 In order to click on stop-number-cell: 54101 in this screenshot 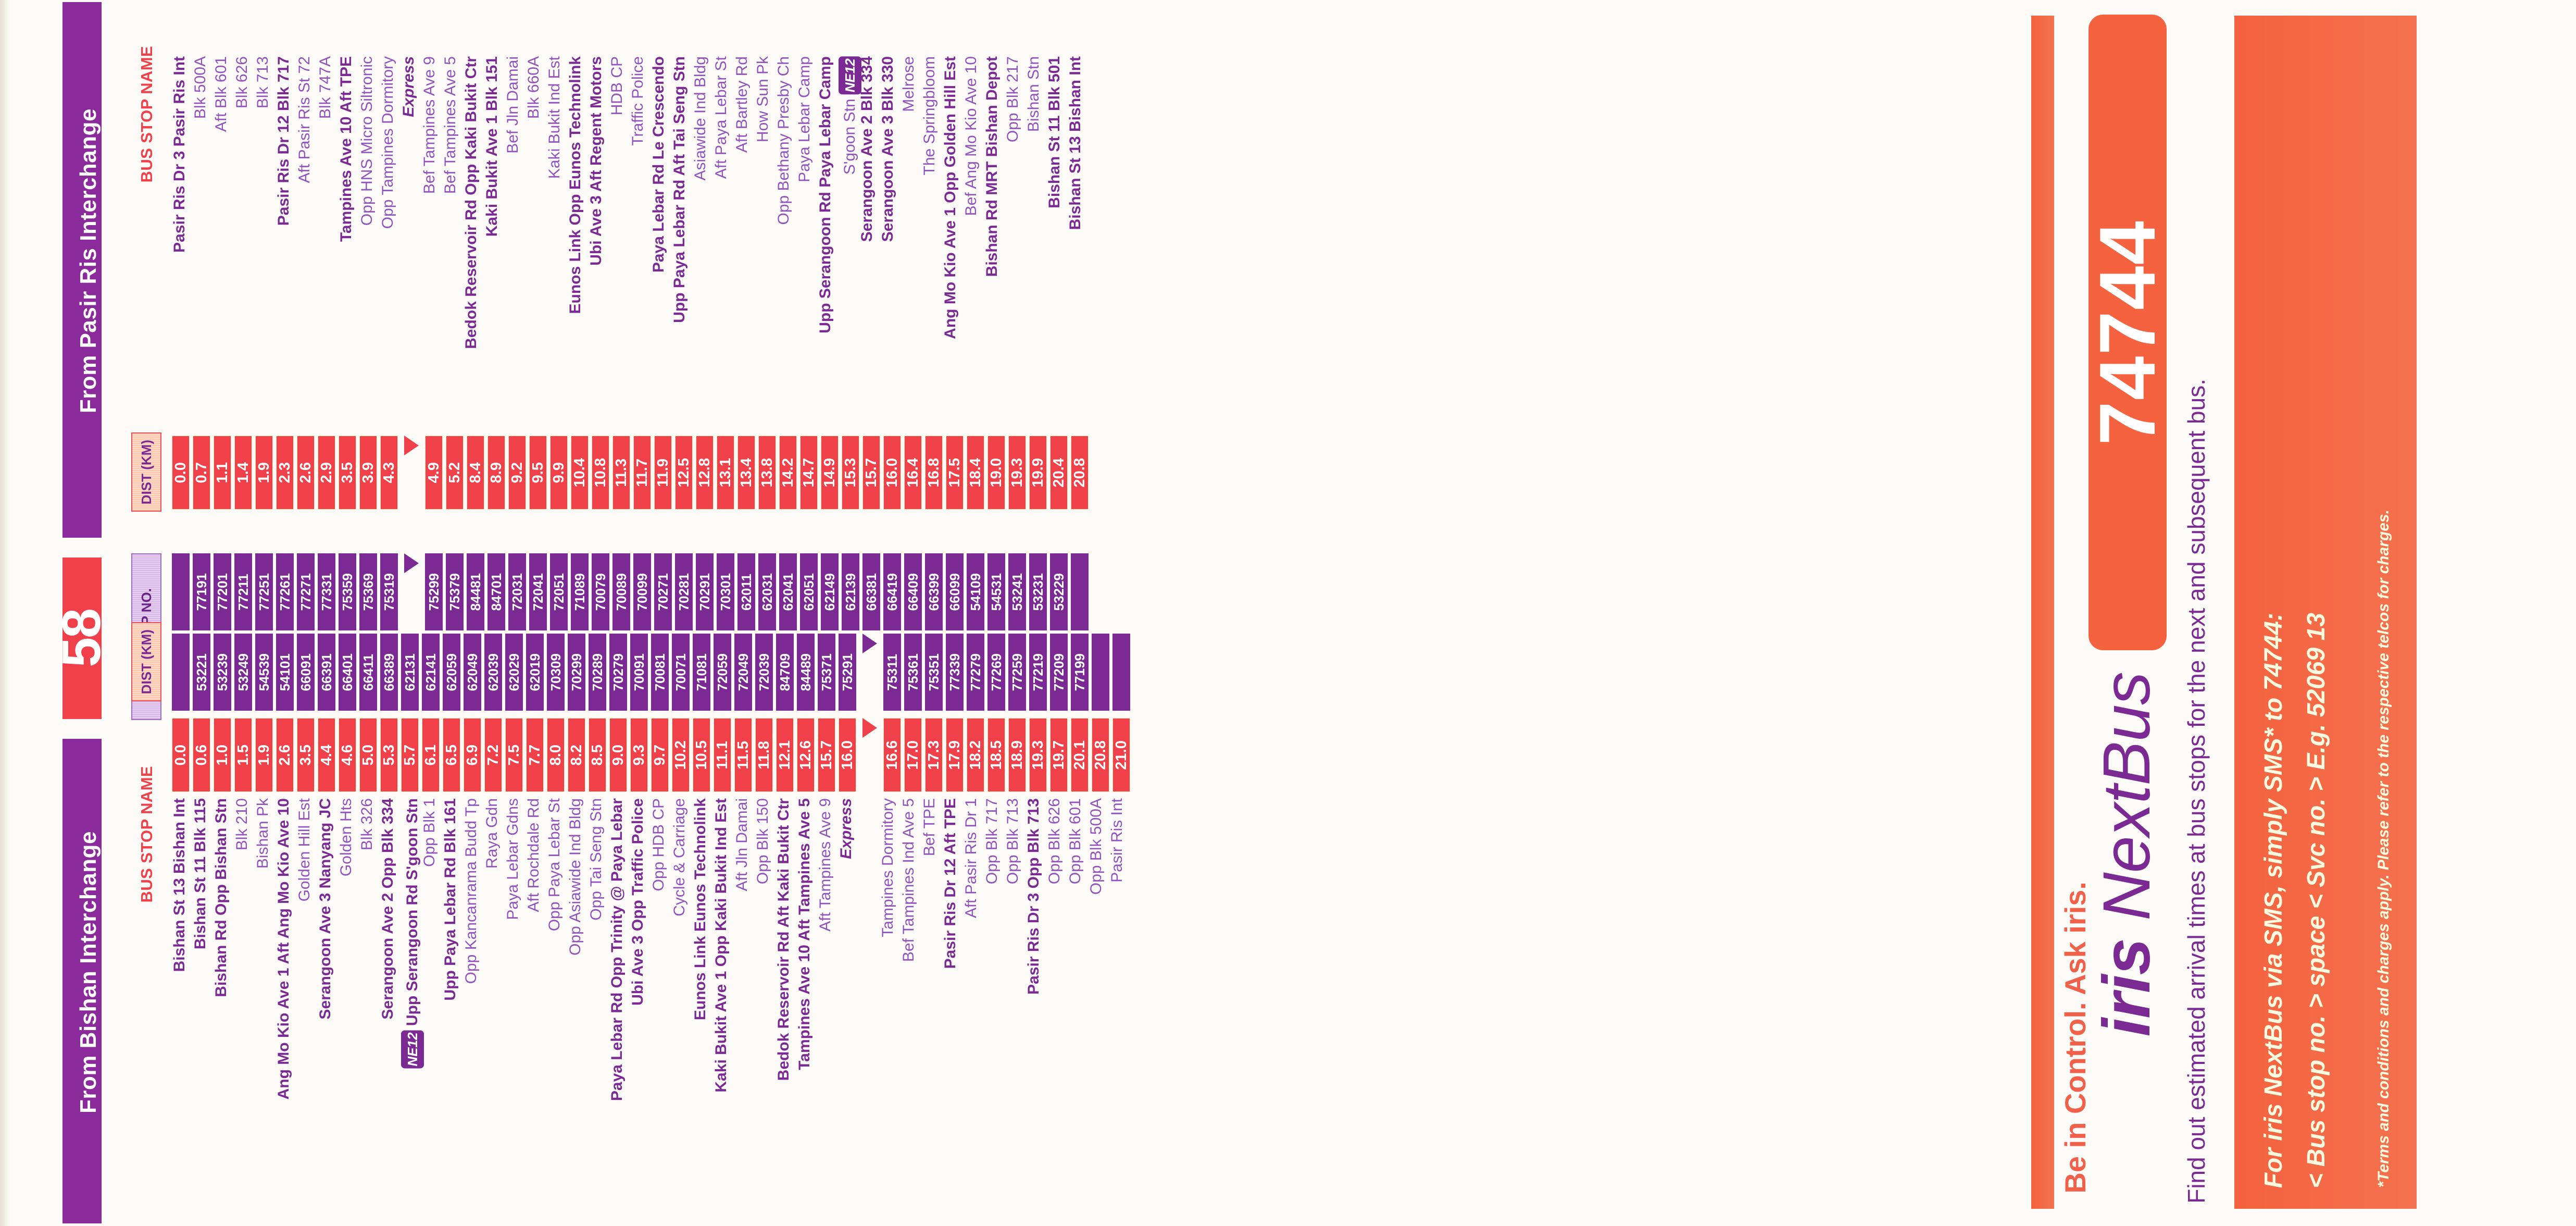, I will do `click(285, 672)`.